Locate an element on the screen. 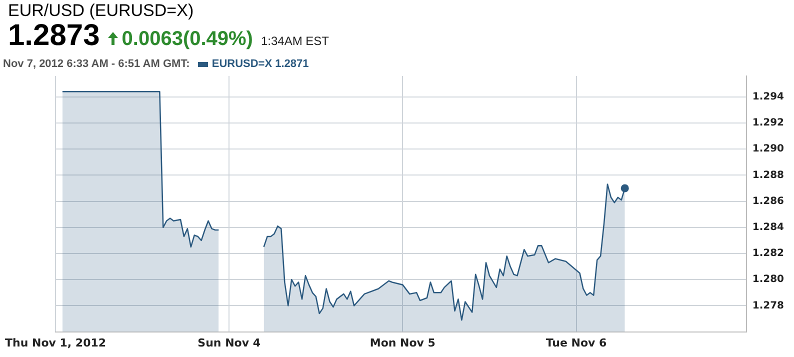 The height and width of the screenshot is (357, 794). chart-title: EUR/USD (EURUSD=X) is located at coordinates (101, 11).